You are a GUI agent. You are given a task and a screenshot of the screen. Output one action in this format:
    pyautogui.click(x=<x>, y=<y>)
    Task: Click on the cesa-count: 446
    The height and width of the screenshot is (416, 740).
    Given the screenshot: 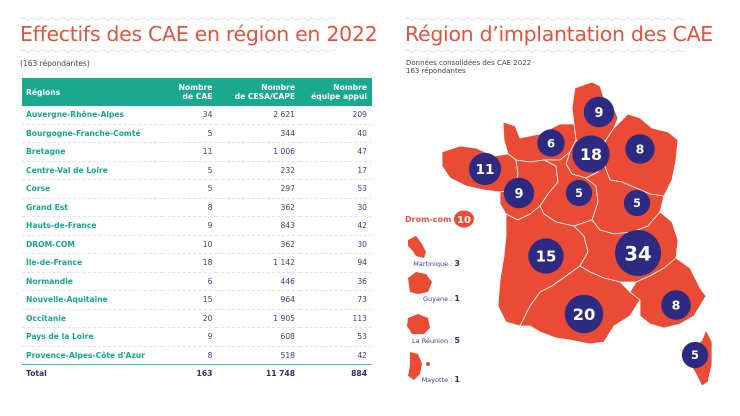 What is the action you would take?
    pyautogui.click(x=258, y=281)
    